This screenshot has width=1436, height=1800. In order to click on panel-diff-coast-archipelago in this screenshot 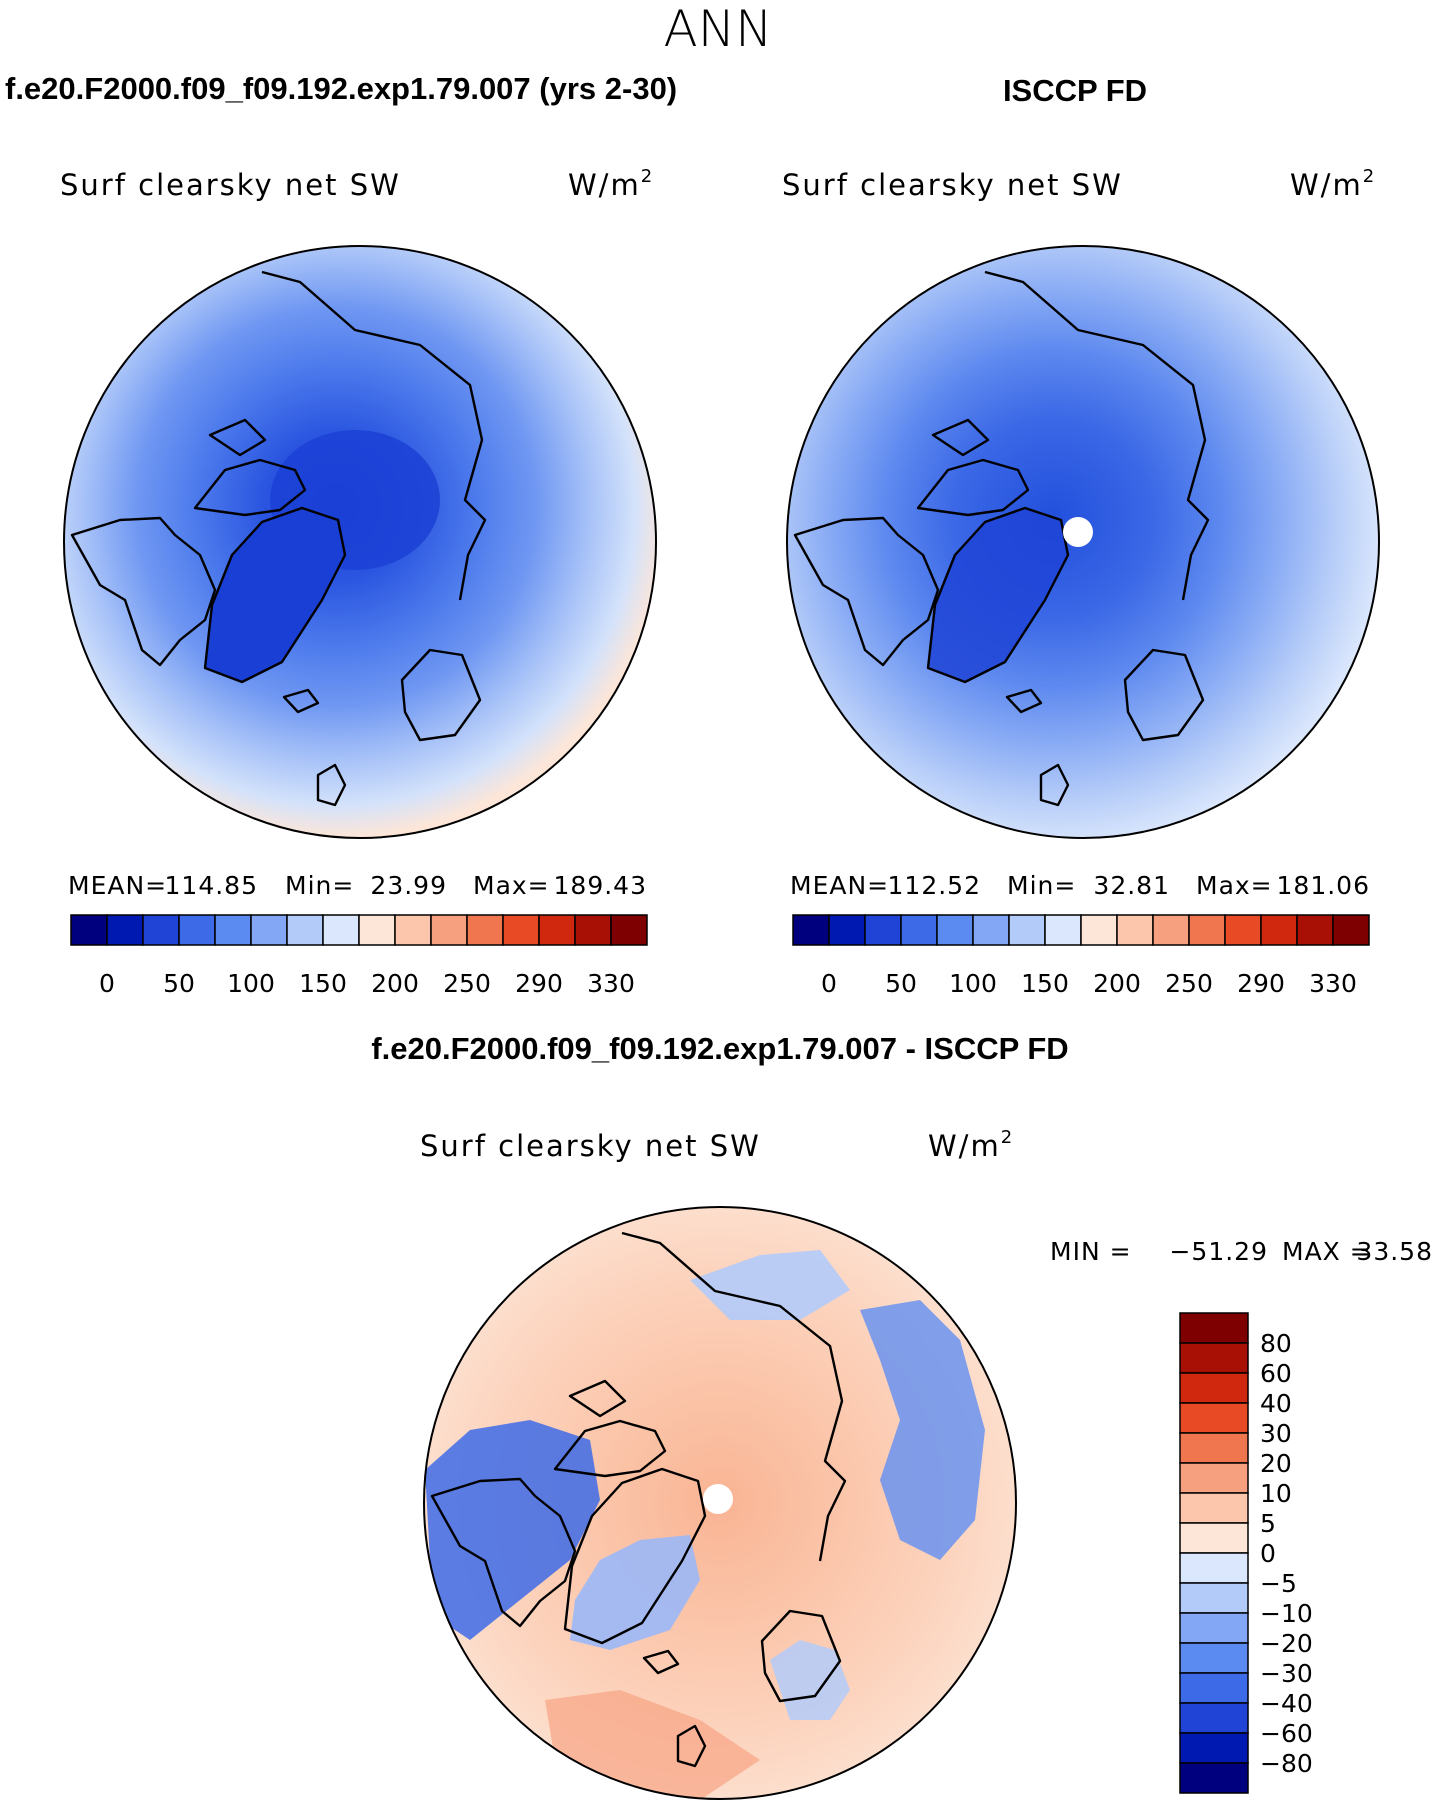, I will do `click(610, 1428)`.